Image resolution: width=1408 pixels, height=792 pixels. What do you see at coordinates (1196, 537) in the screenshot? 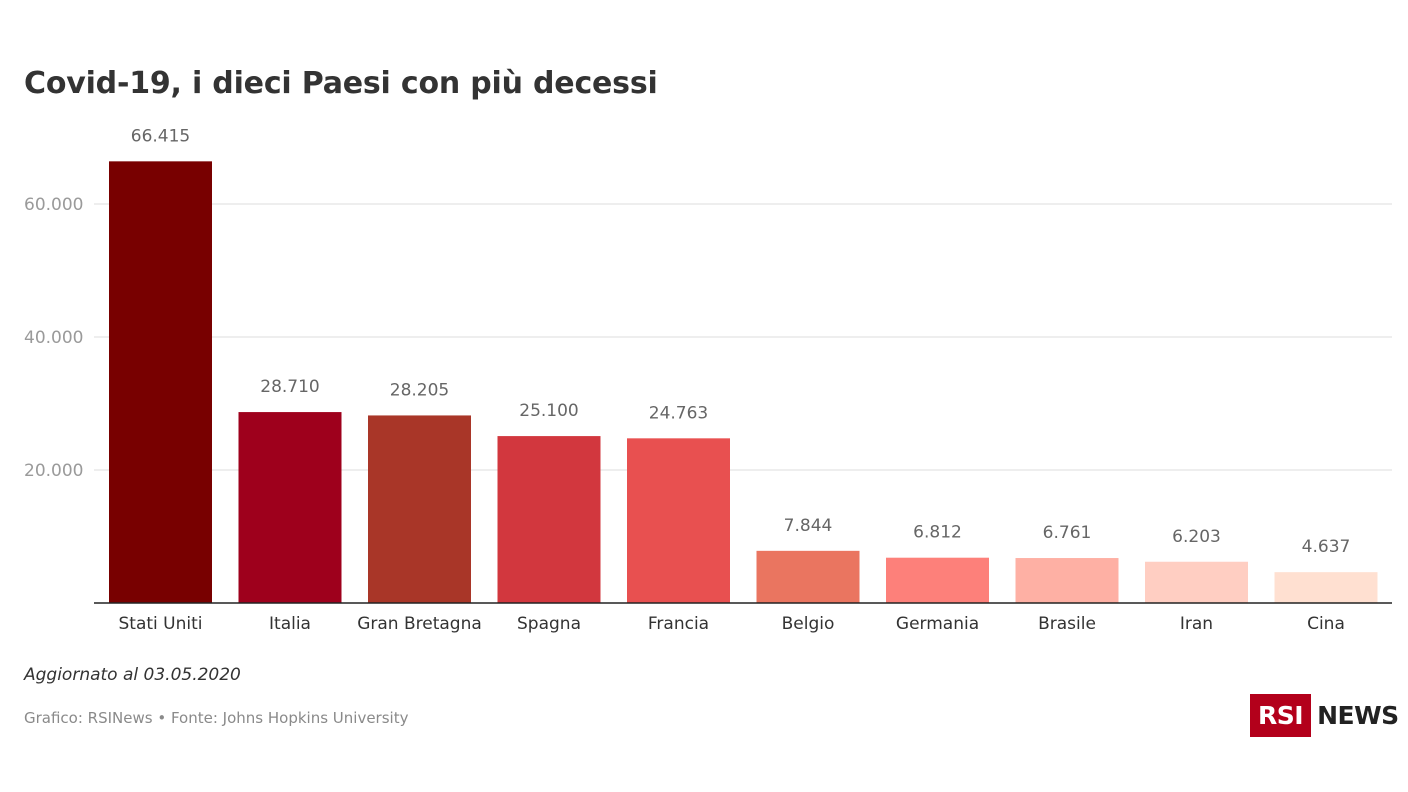
I see `data-label: 6.203` at bounding box center [1196, 537].